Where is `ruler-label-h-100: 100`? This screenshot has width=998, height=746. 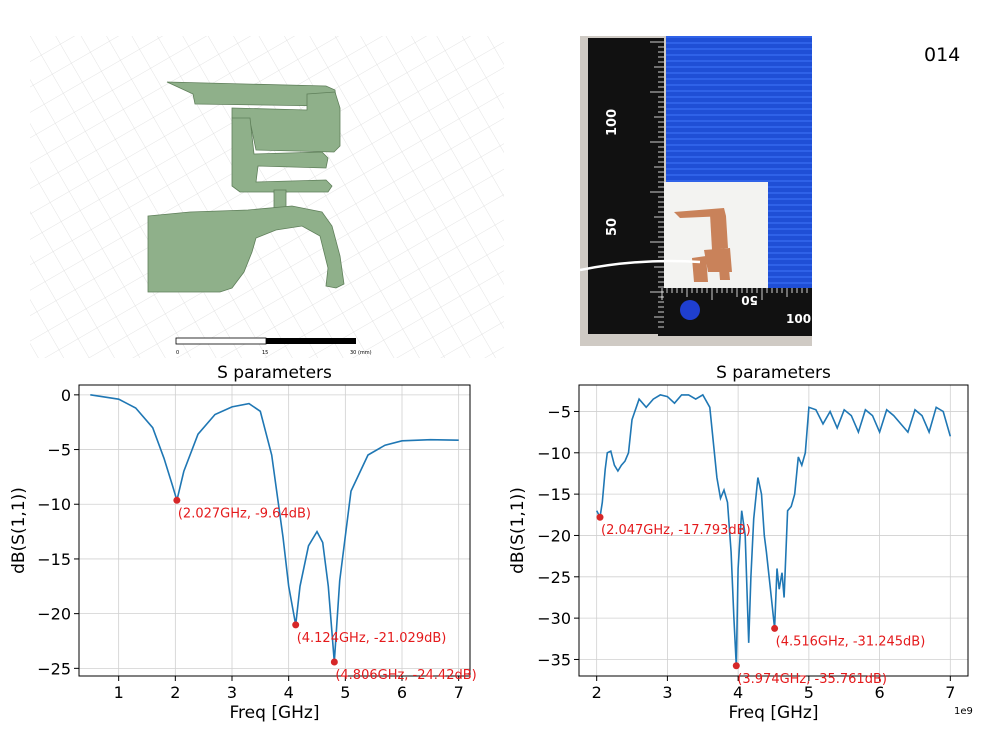 ruler-label-h-100: 100 is located at coordinates (798, 319).